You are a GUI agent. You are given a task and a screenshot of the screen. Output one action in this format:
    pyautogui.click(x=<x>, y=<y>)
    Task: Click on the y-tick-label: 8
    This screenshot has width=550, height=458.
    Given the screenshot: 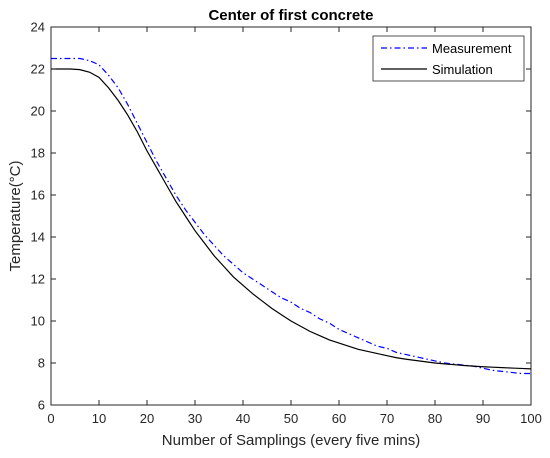 What is the action you would take?
    pyautogui.click(x=41, y=363)
    